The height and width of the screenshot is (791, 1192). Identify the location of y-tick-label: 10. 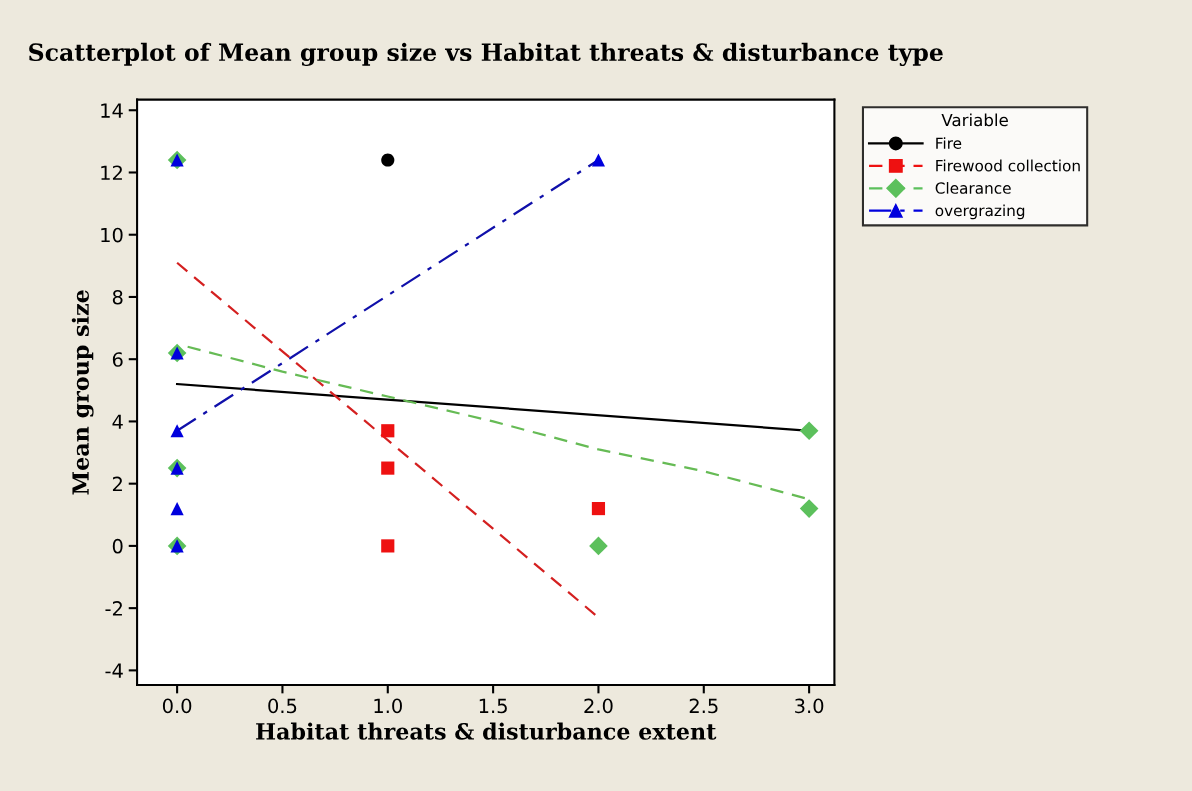
(112, 235).